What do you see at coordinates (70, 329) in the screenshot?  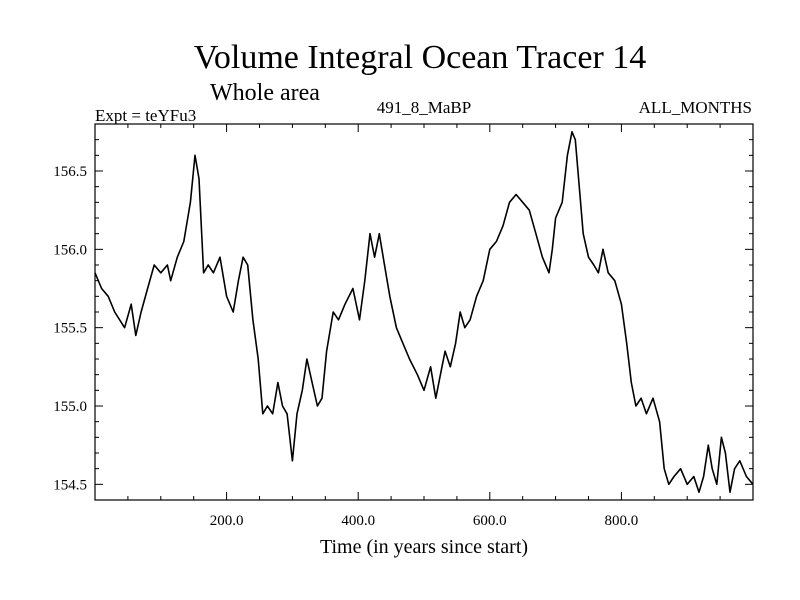 I see `y-tick-label: 155.5` at bounding box center [70, 329].